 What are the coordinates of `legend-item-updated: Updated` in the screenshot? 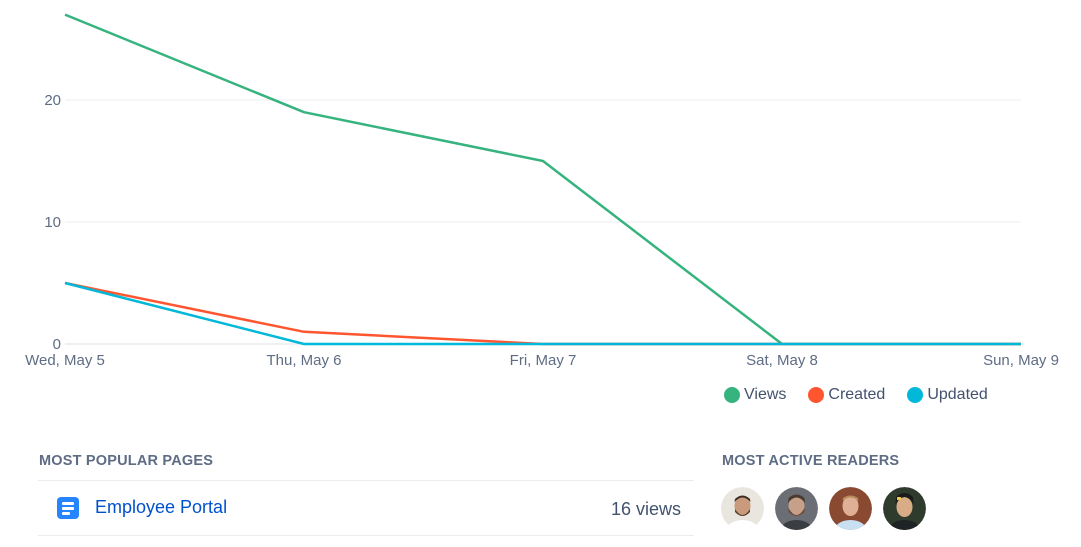 It's located at (947, 395).